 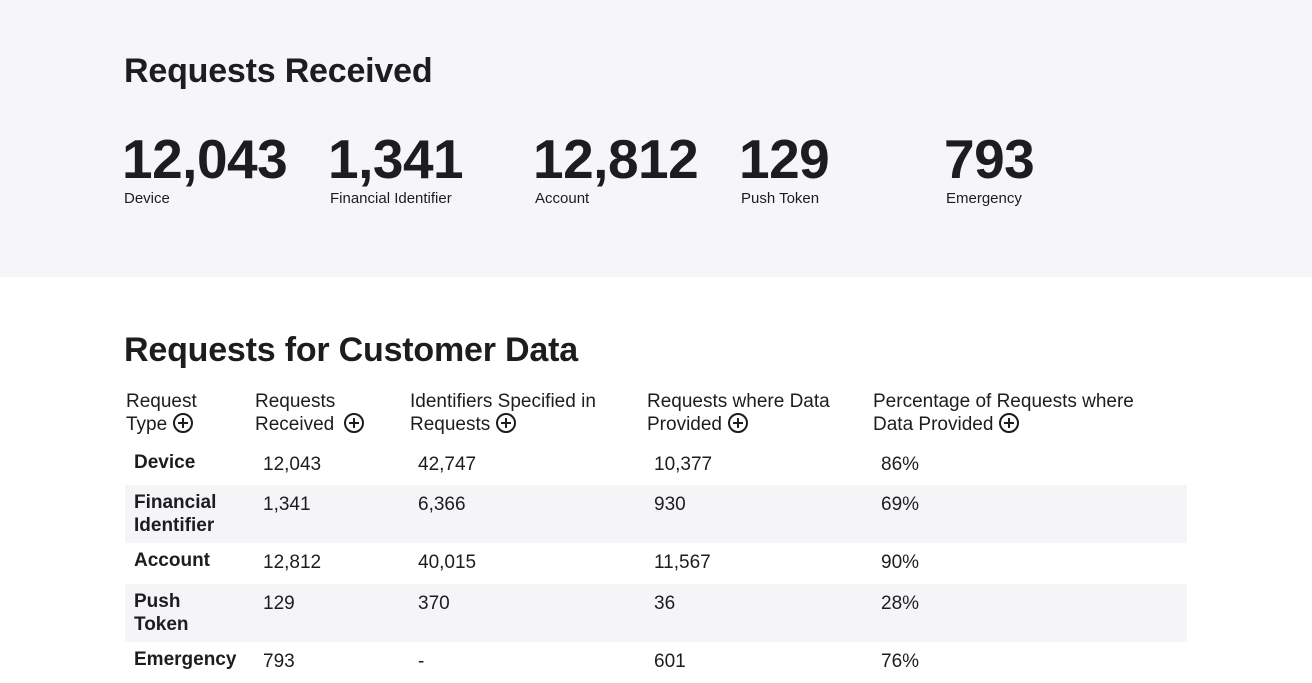 I want to click on table-row: Financial Identifier 1,341 6,366 930 69%, so click(x=656, y=514).